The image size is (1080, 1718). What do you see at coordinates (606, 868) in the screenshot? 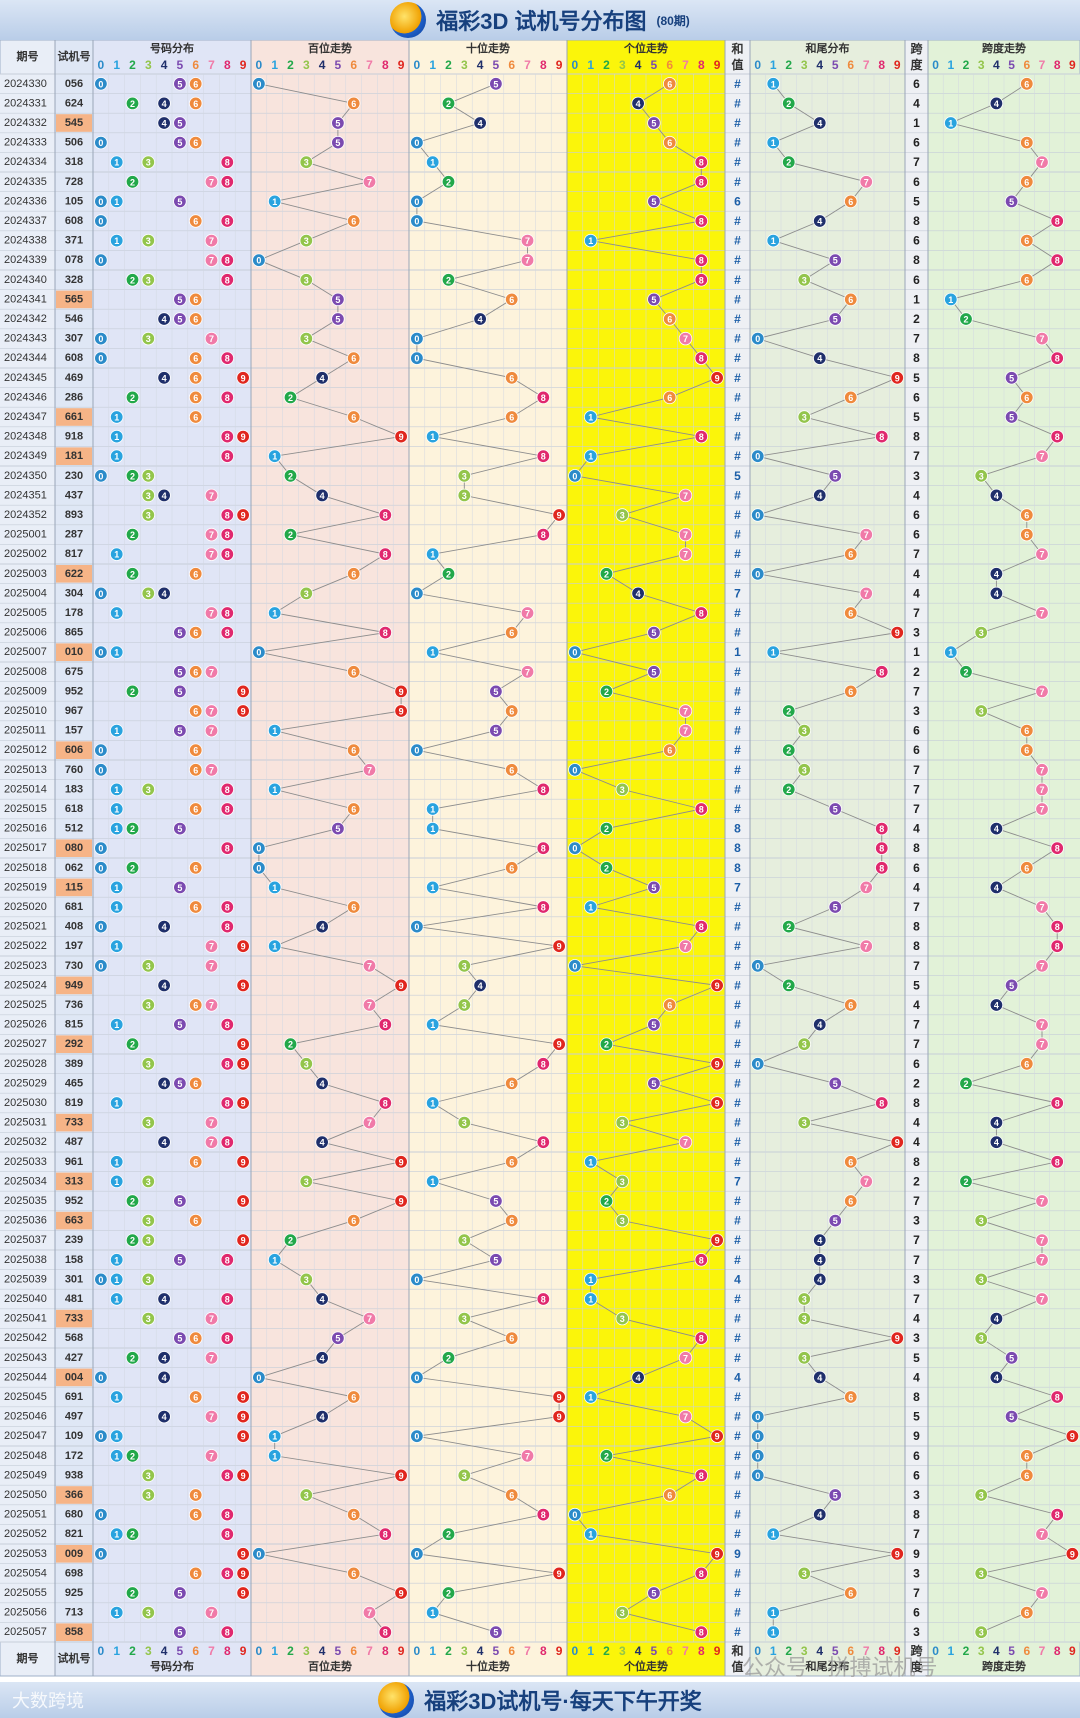
I see `units-ball: 2` at bounding box center [606, 868].